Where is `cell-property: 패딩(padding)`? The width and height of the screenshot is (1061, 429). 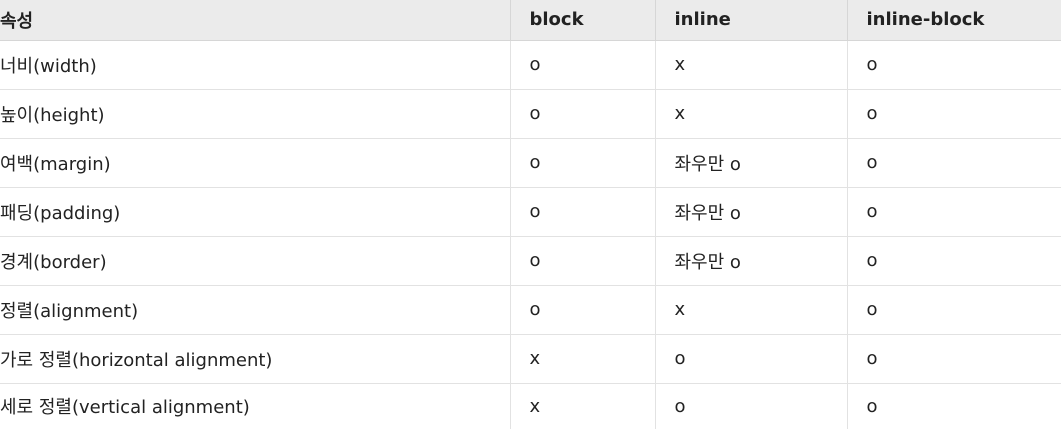 cell-property: 패딩(padding) is located at coordinates (255, 212).